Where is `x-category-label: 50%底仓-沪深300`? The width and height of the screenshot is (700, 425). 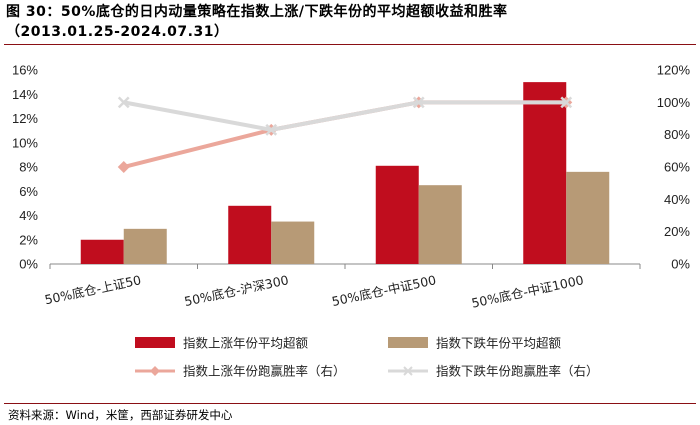 x-category-label: 50%底仓-沪深300 is located at coordinates (236, 290).